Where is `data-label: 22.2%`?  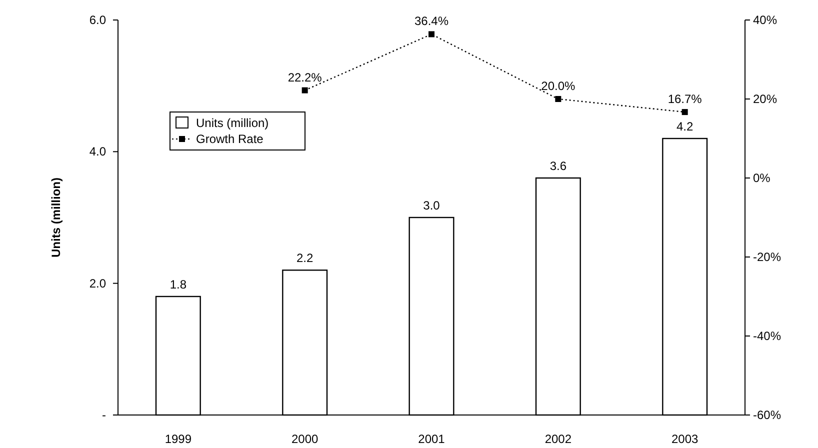 data-label: 22.2% is located at coordinates (305, 77).